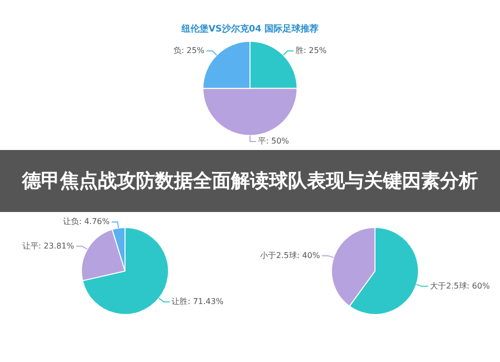  What do you see at coordinates (460, 285) in the screenshot?
I see `slice-label: 大于2.5球: 60%` at bounding box center [460, 285].